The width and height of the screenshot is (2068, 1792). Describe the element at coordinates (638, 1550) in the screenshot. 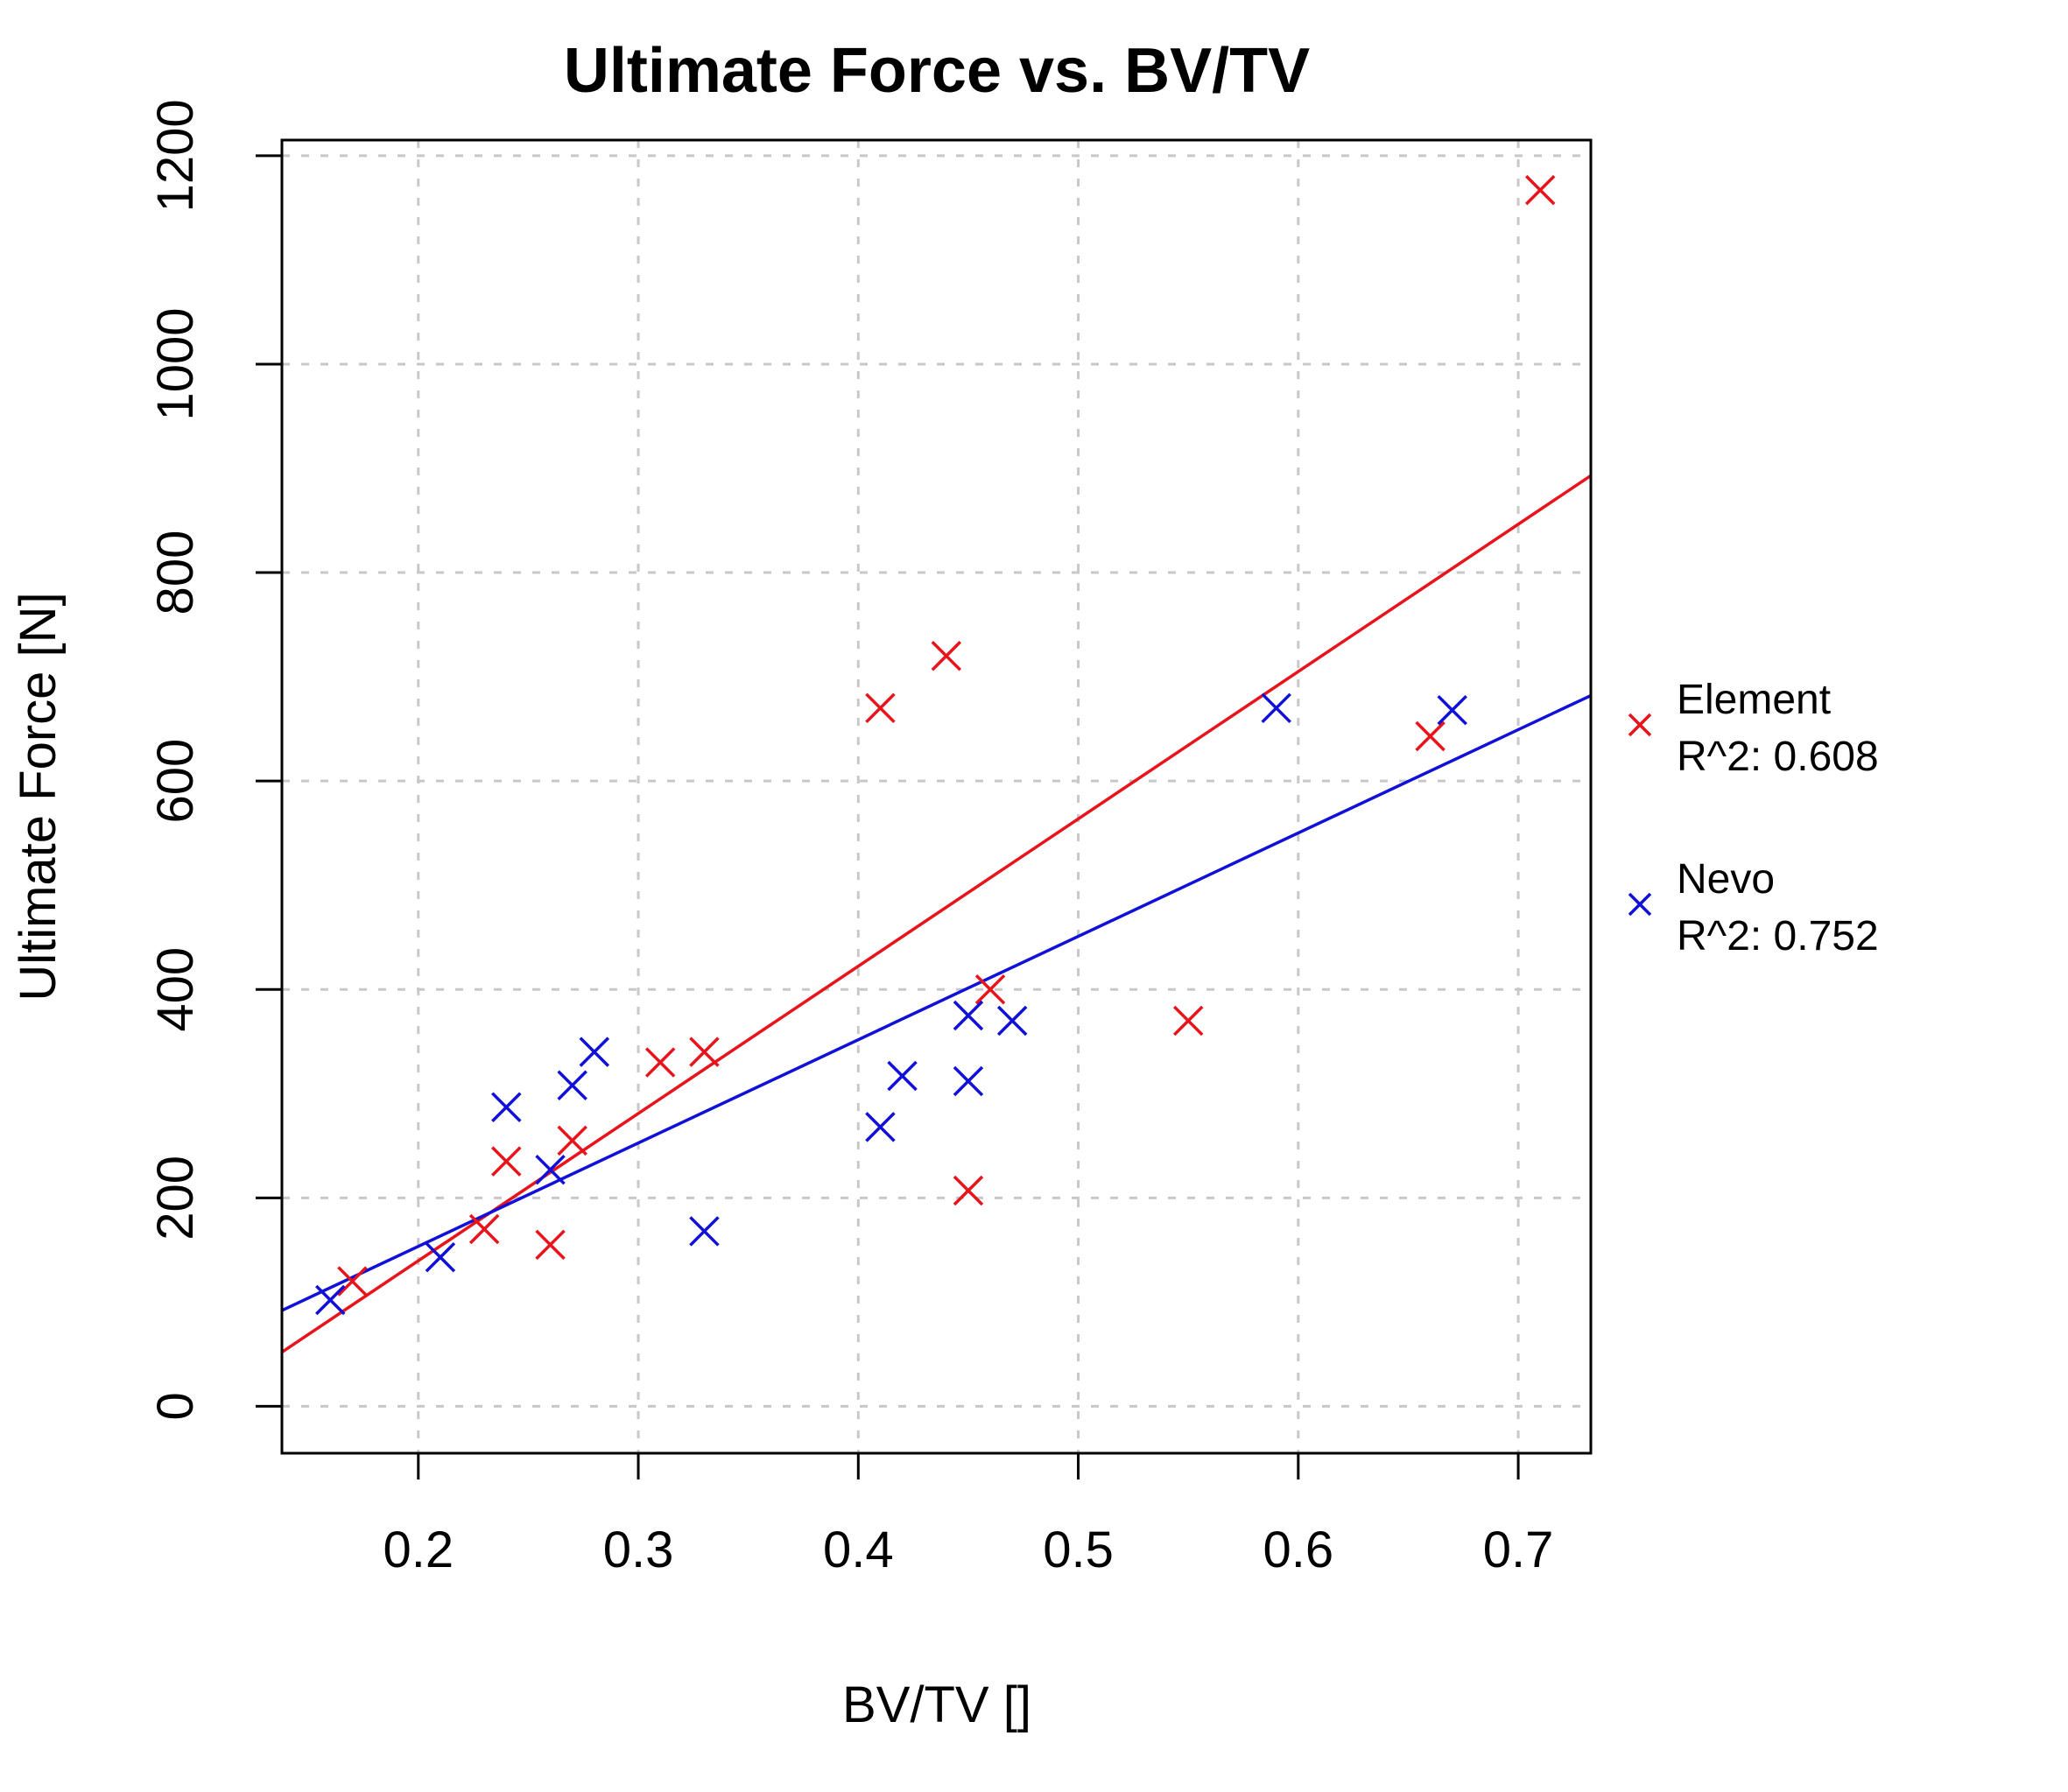

I see `x-tick-label: 0.3` at that location.